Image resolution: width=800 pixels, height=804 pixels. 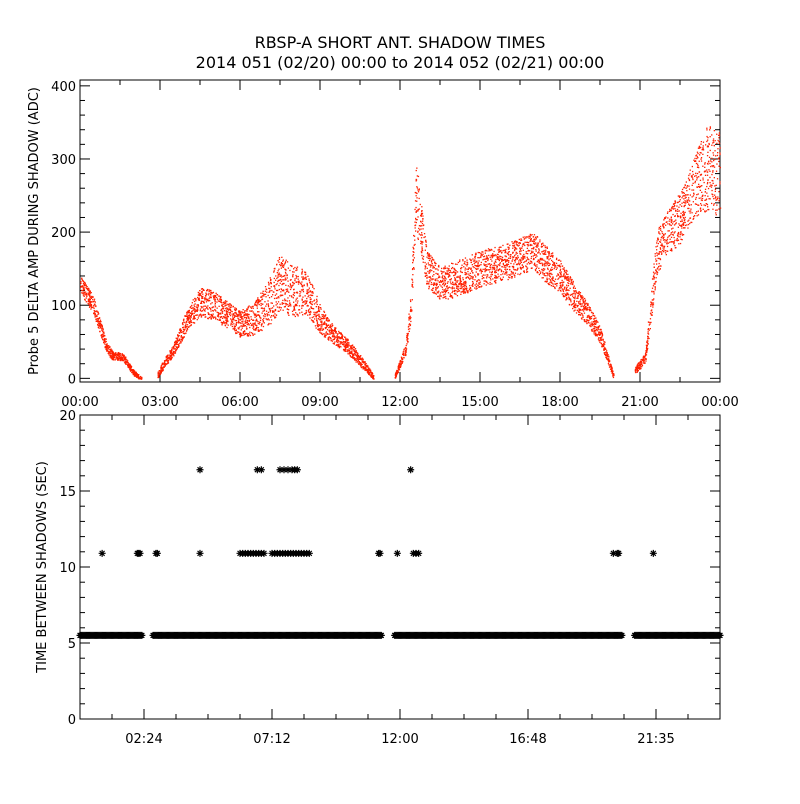 I want to click on x-tick-label: 15:00, so click(x=479, y=402).